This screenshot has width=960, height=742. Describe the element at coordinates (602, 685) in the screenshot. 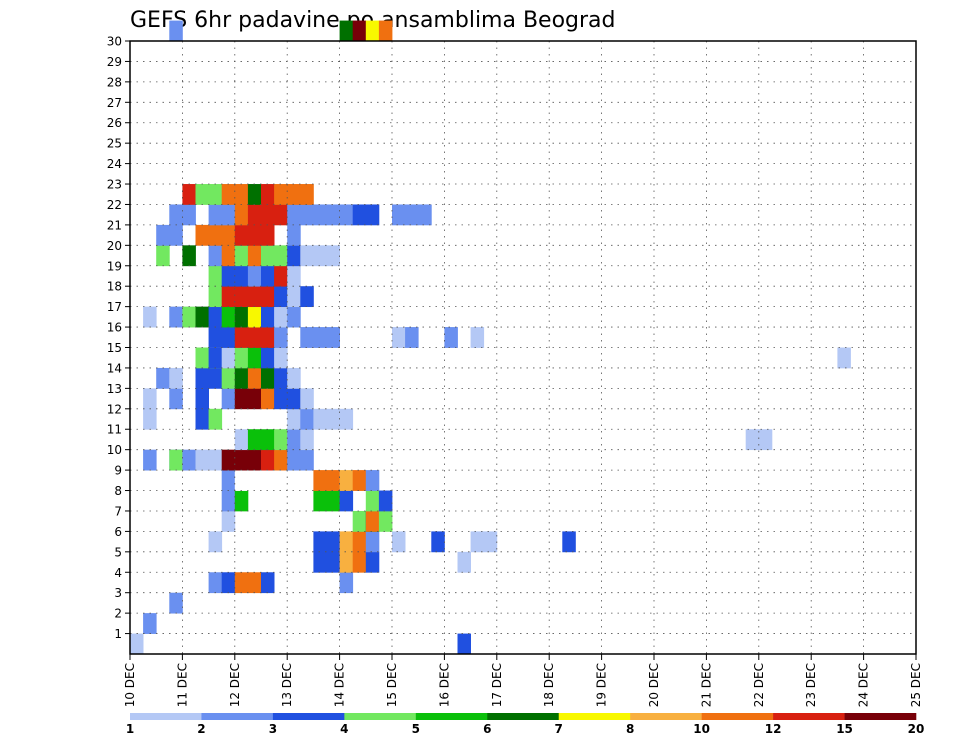

I see `x-tick-label: 19 DEC` at that location.